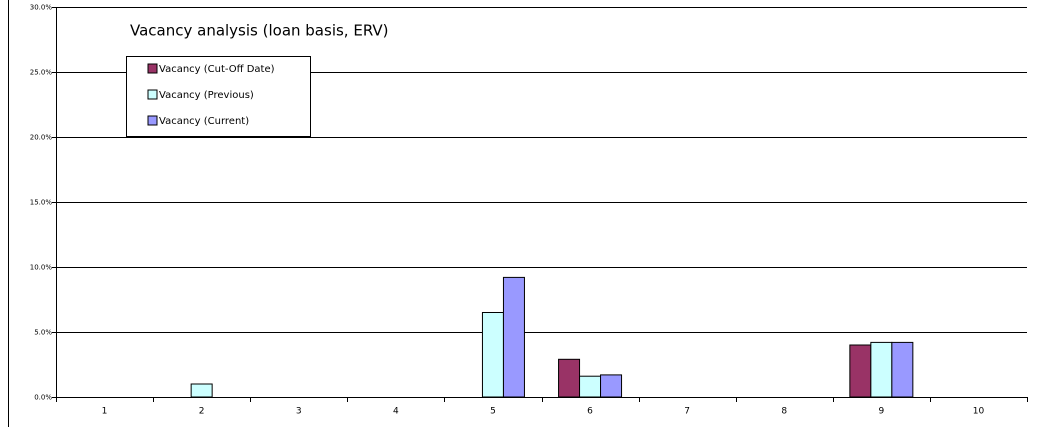 The height and width of the screenshot is (431, 1041). What do you see at coordinates (881, 412) in the screenshot?
I see `x-tick-label: 9` at bounding box center [881, 412].